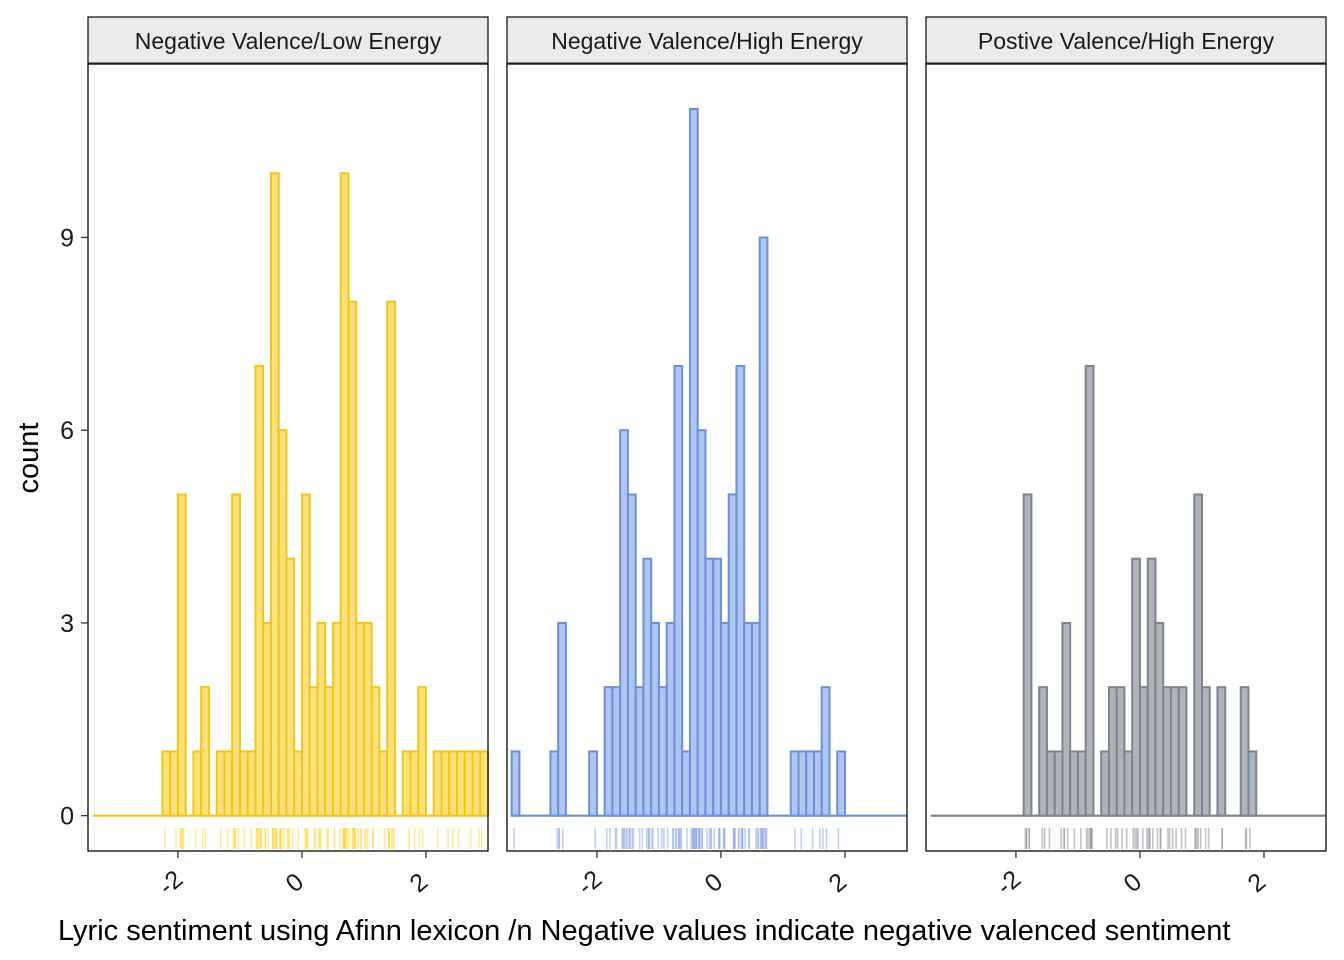  I want to click on facet-strip-label: Negative Valence/High Energy, so click(707, 41).